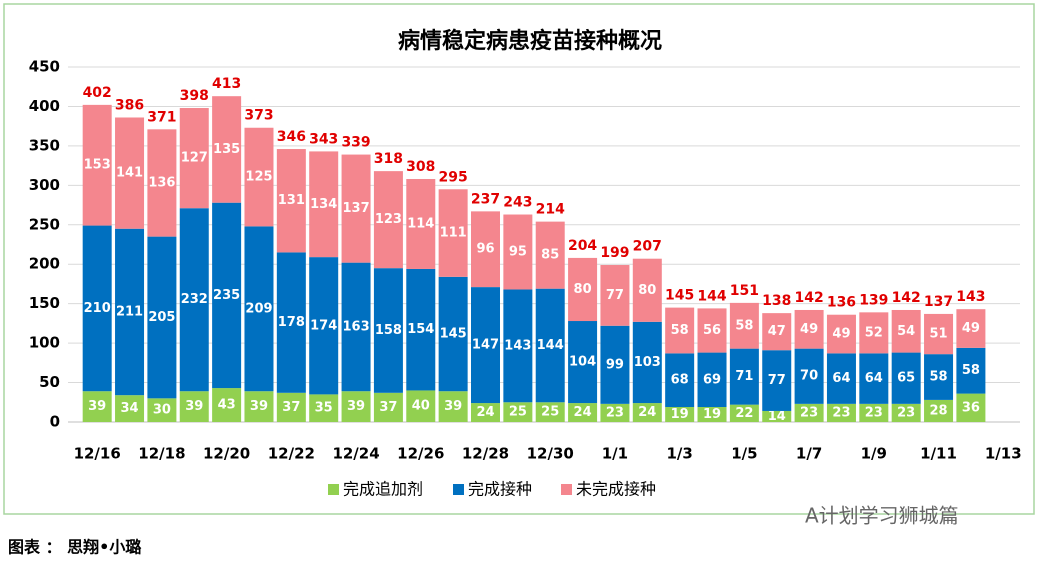  I want to click on bar-label: 30, so click(162, 410).